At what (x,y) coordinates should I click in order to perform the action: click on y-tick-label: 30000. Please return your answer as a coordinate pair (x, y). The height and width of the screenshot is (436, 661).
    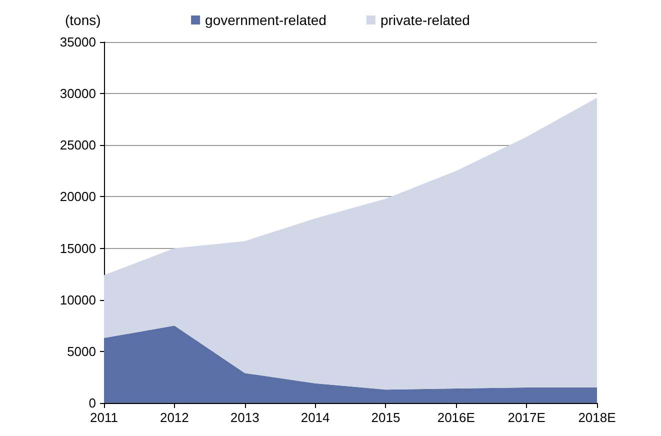
    Looking at the image, I should click on (78, 94).